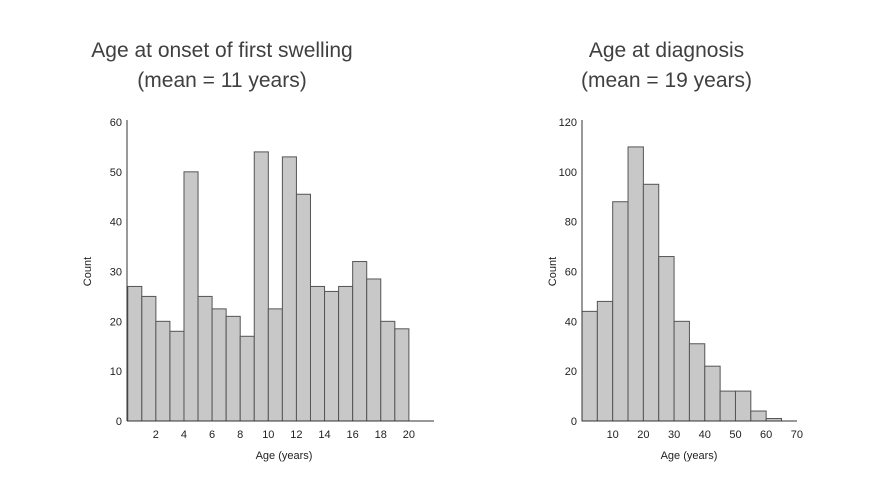 The width and height of the screenshot is (889, 491). Describe the element at coordinates (116, 173) in the screenshot. I see `y-tick-label: 50` at that location.